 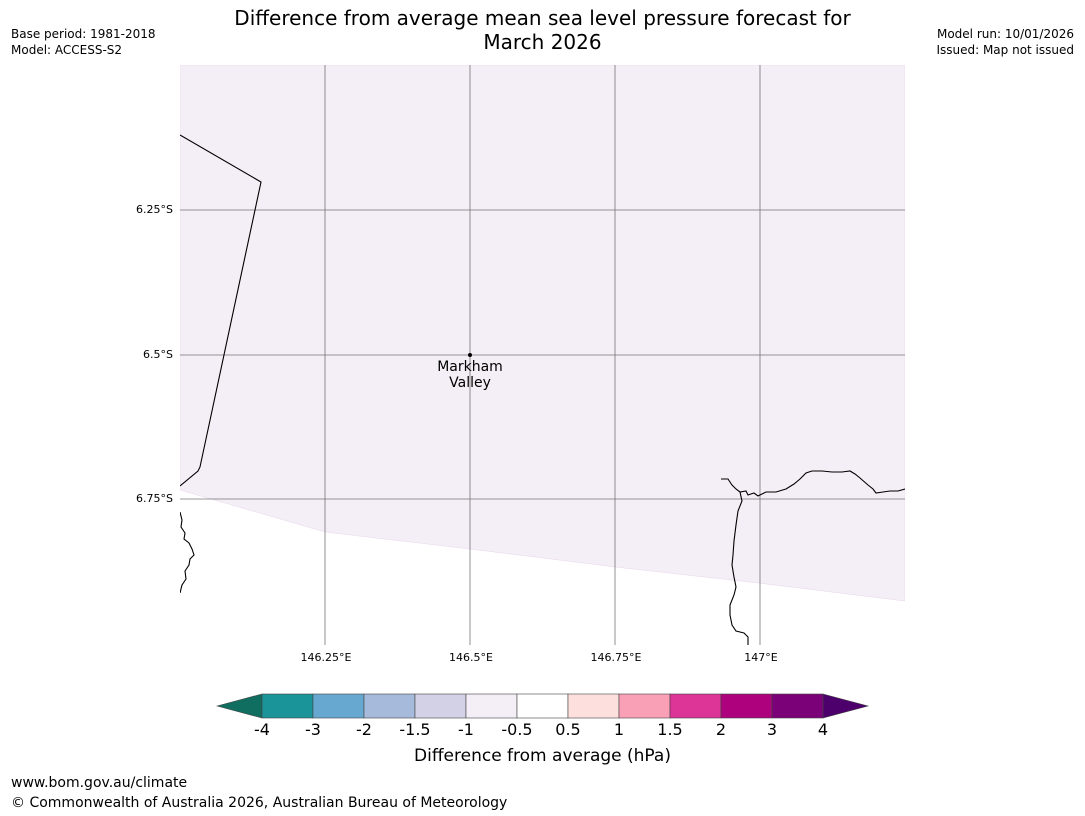 I want to click on footer-url: www.bom.gov.au/climate, so click(x=99, y=783).